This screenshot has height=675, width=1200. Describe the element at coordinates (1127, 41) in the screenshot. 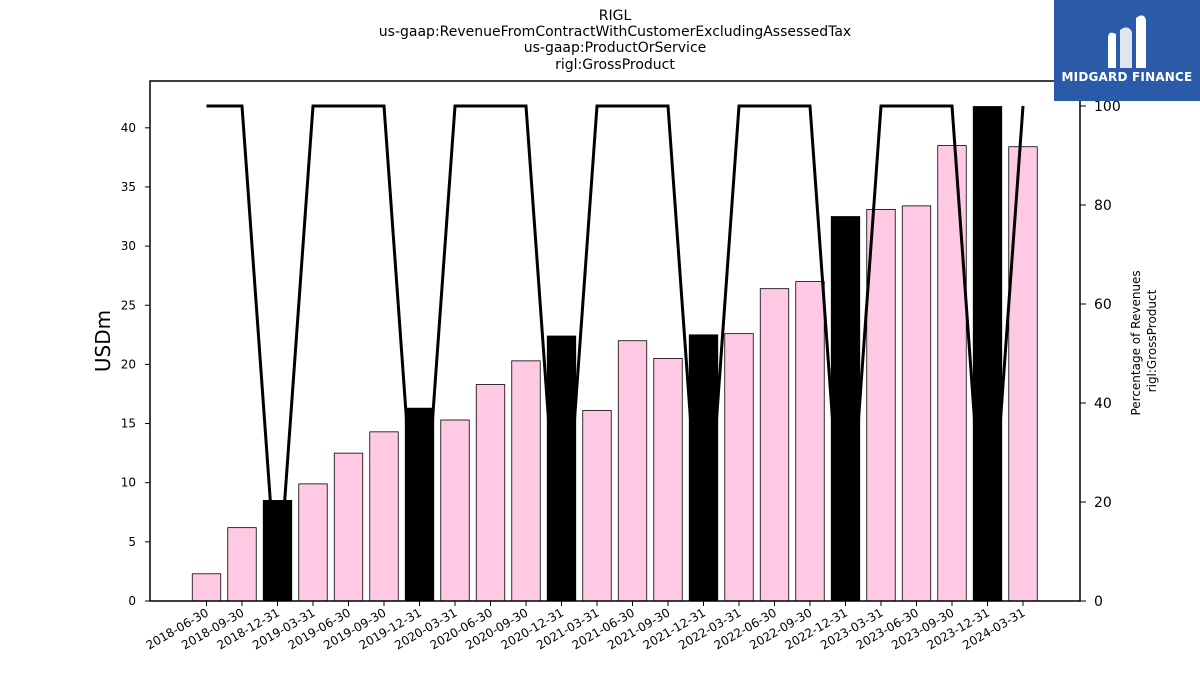

I see `midgard-logo-icon` at that location.